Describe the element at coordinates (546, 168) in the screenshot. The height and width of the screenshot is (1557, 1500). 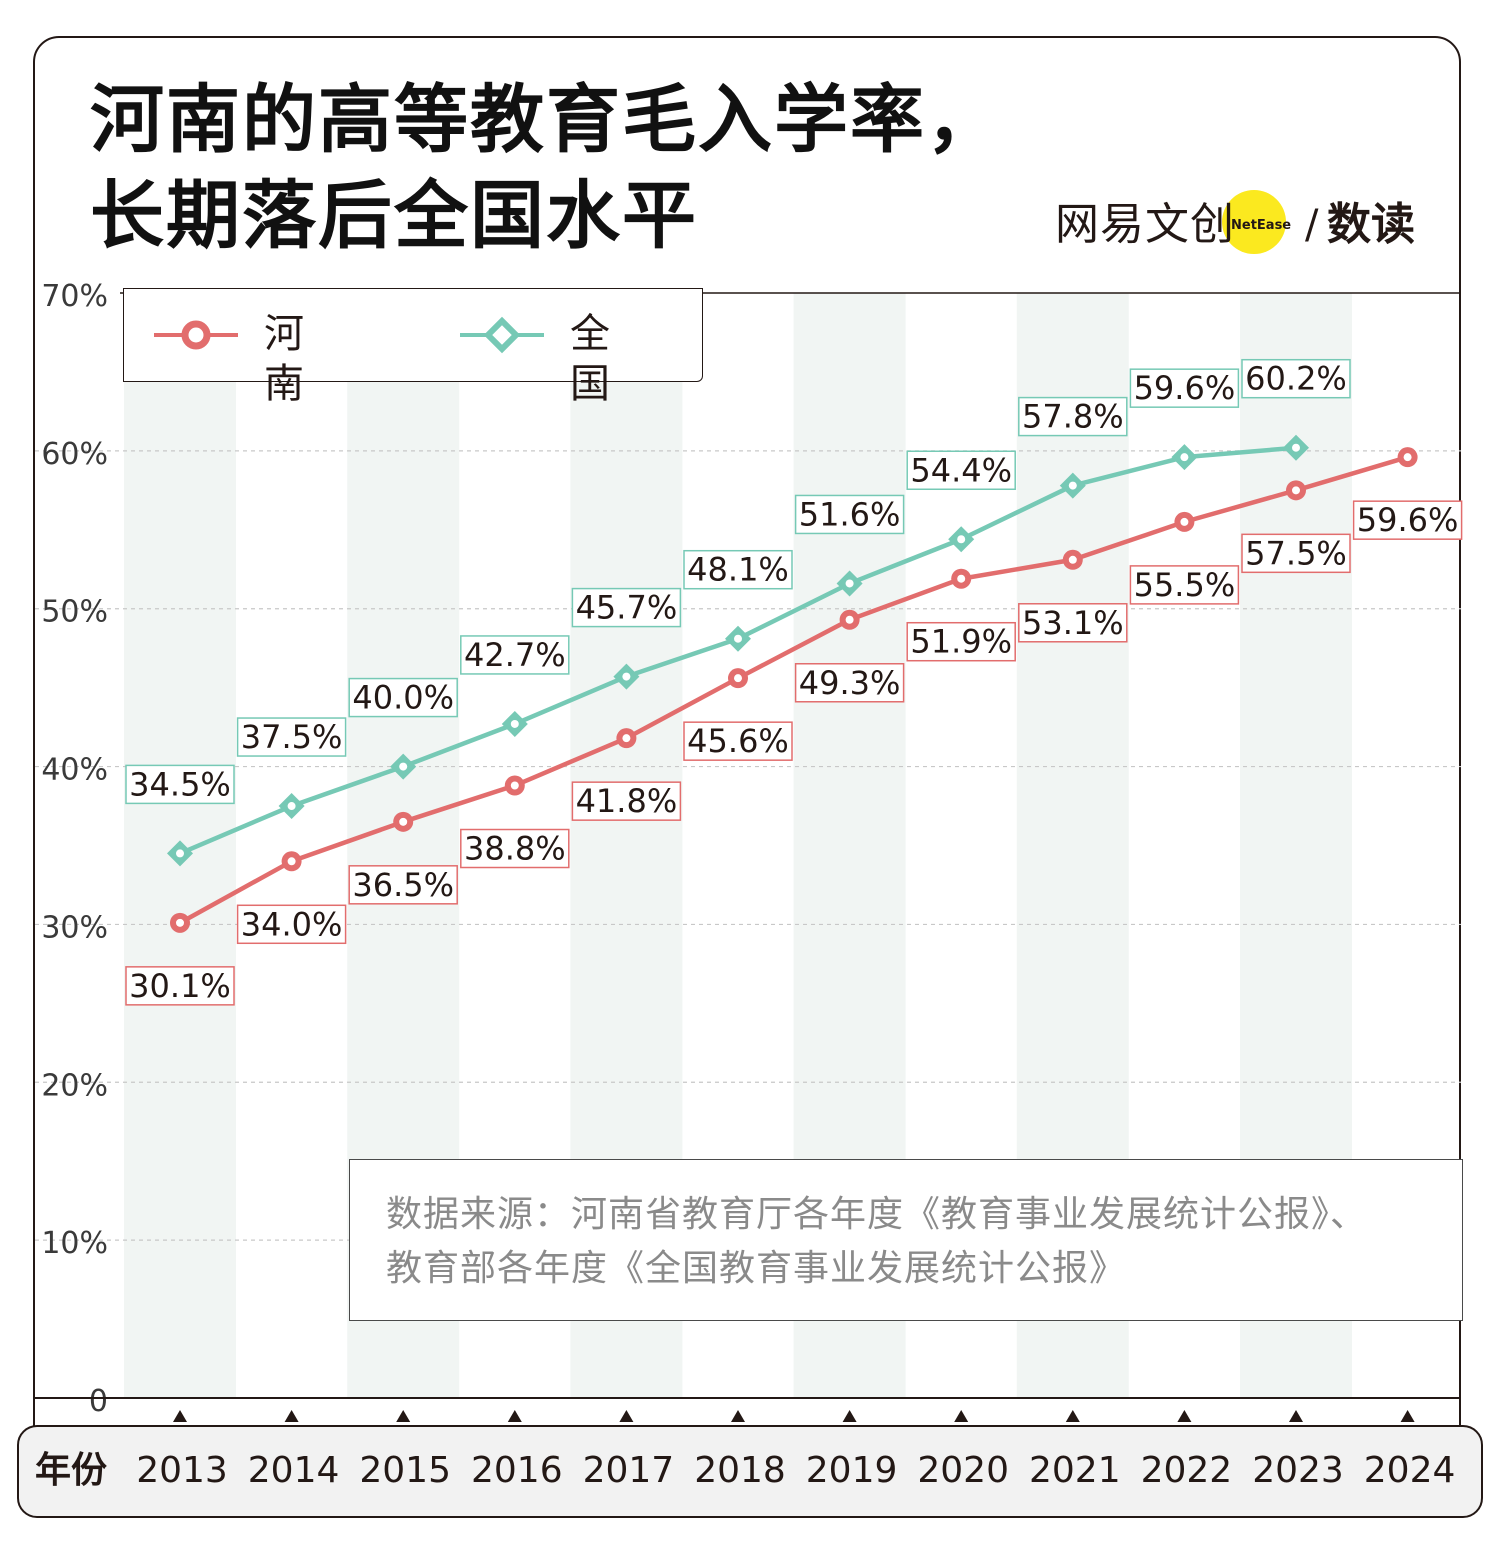
I see `chart-title: 河南的高等教育毛入学率， 长期落后全国水平` at that location.